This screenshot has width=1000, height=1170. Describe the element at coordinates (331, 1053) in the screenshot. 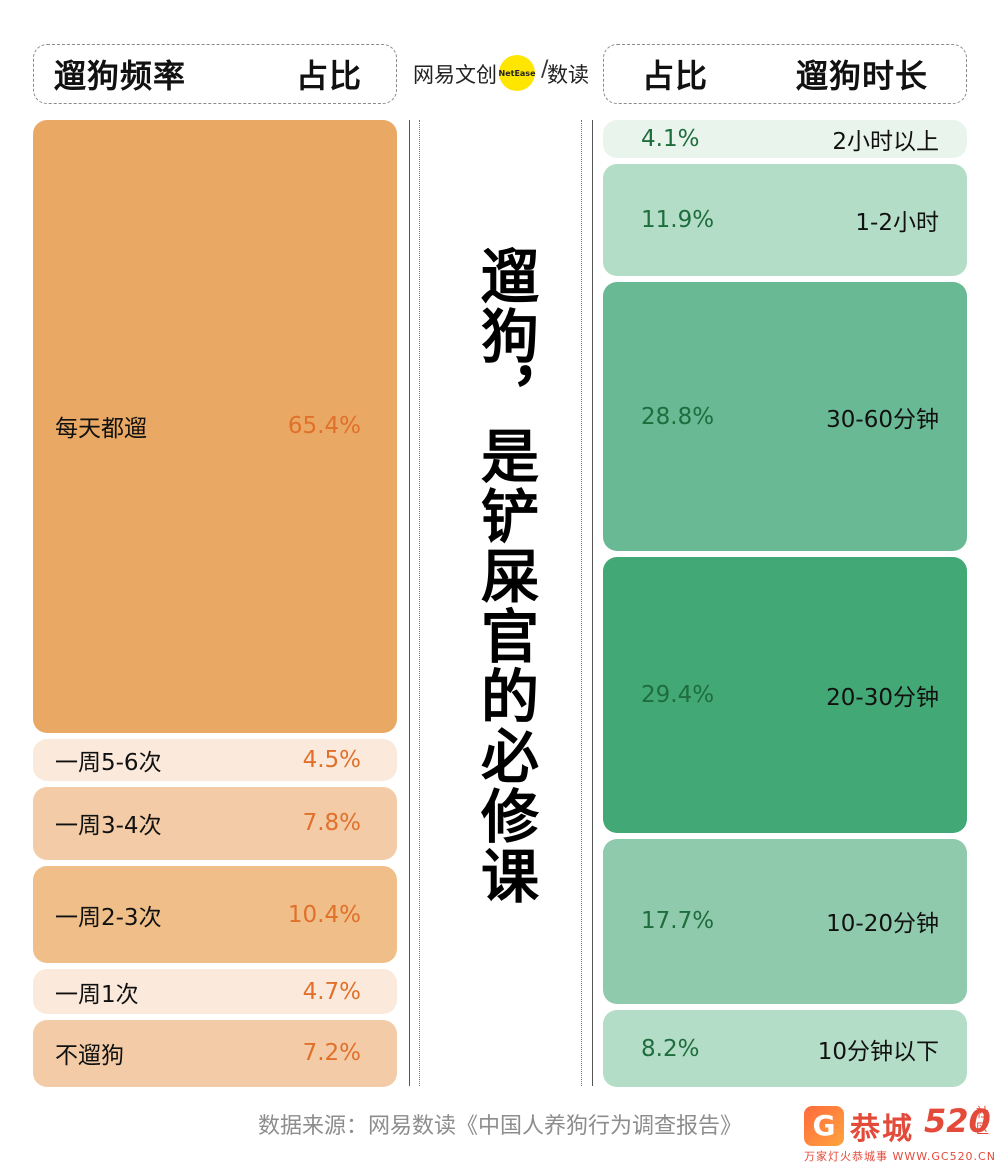

I see `frequency-value-label: 7.2%` at that location.